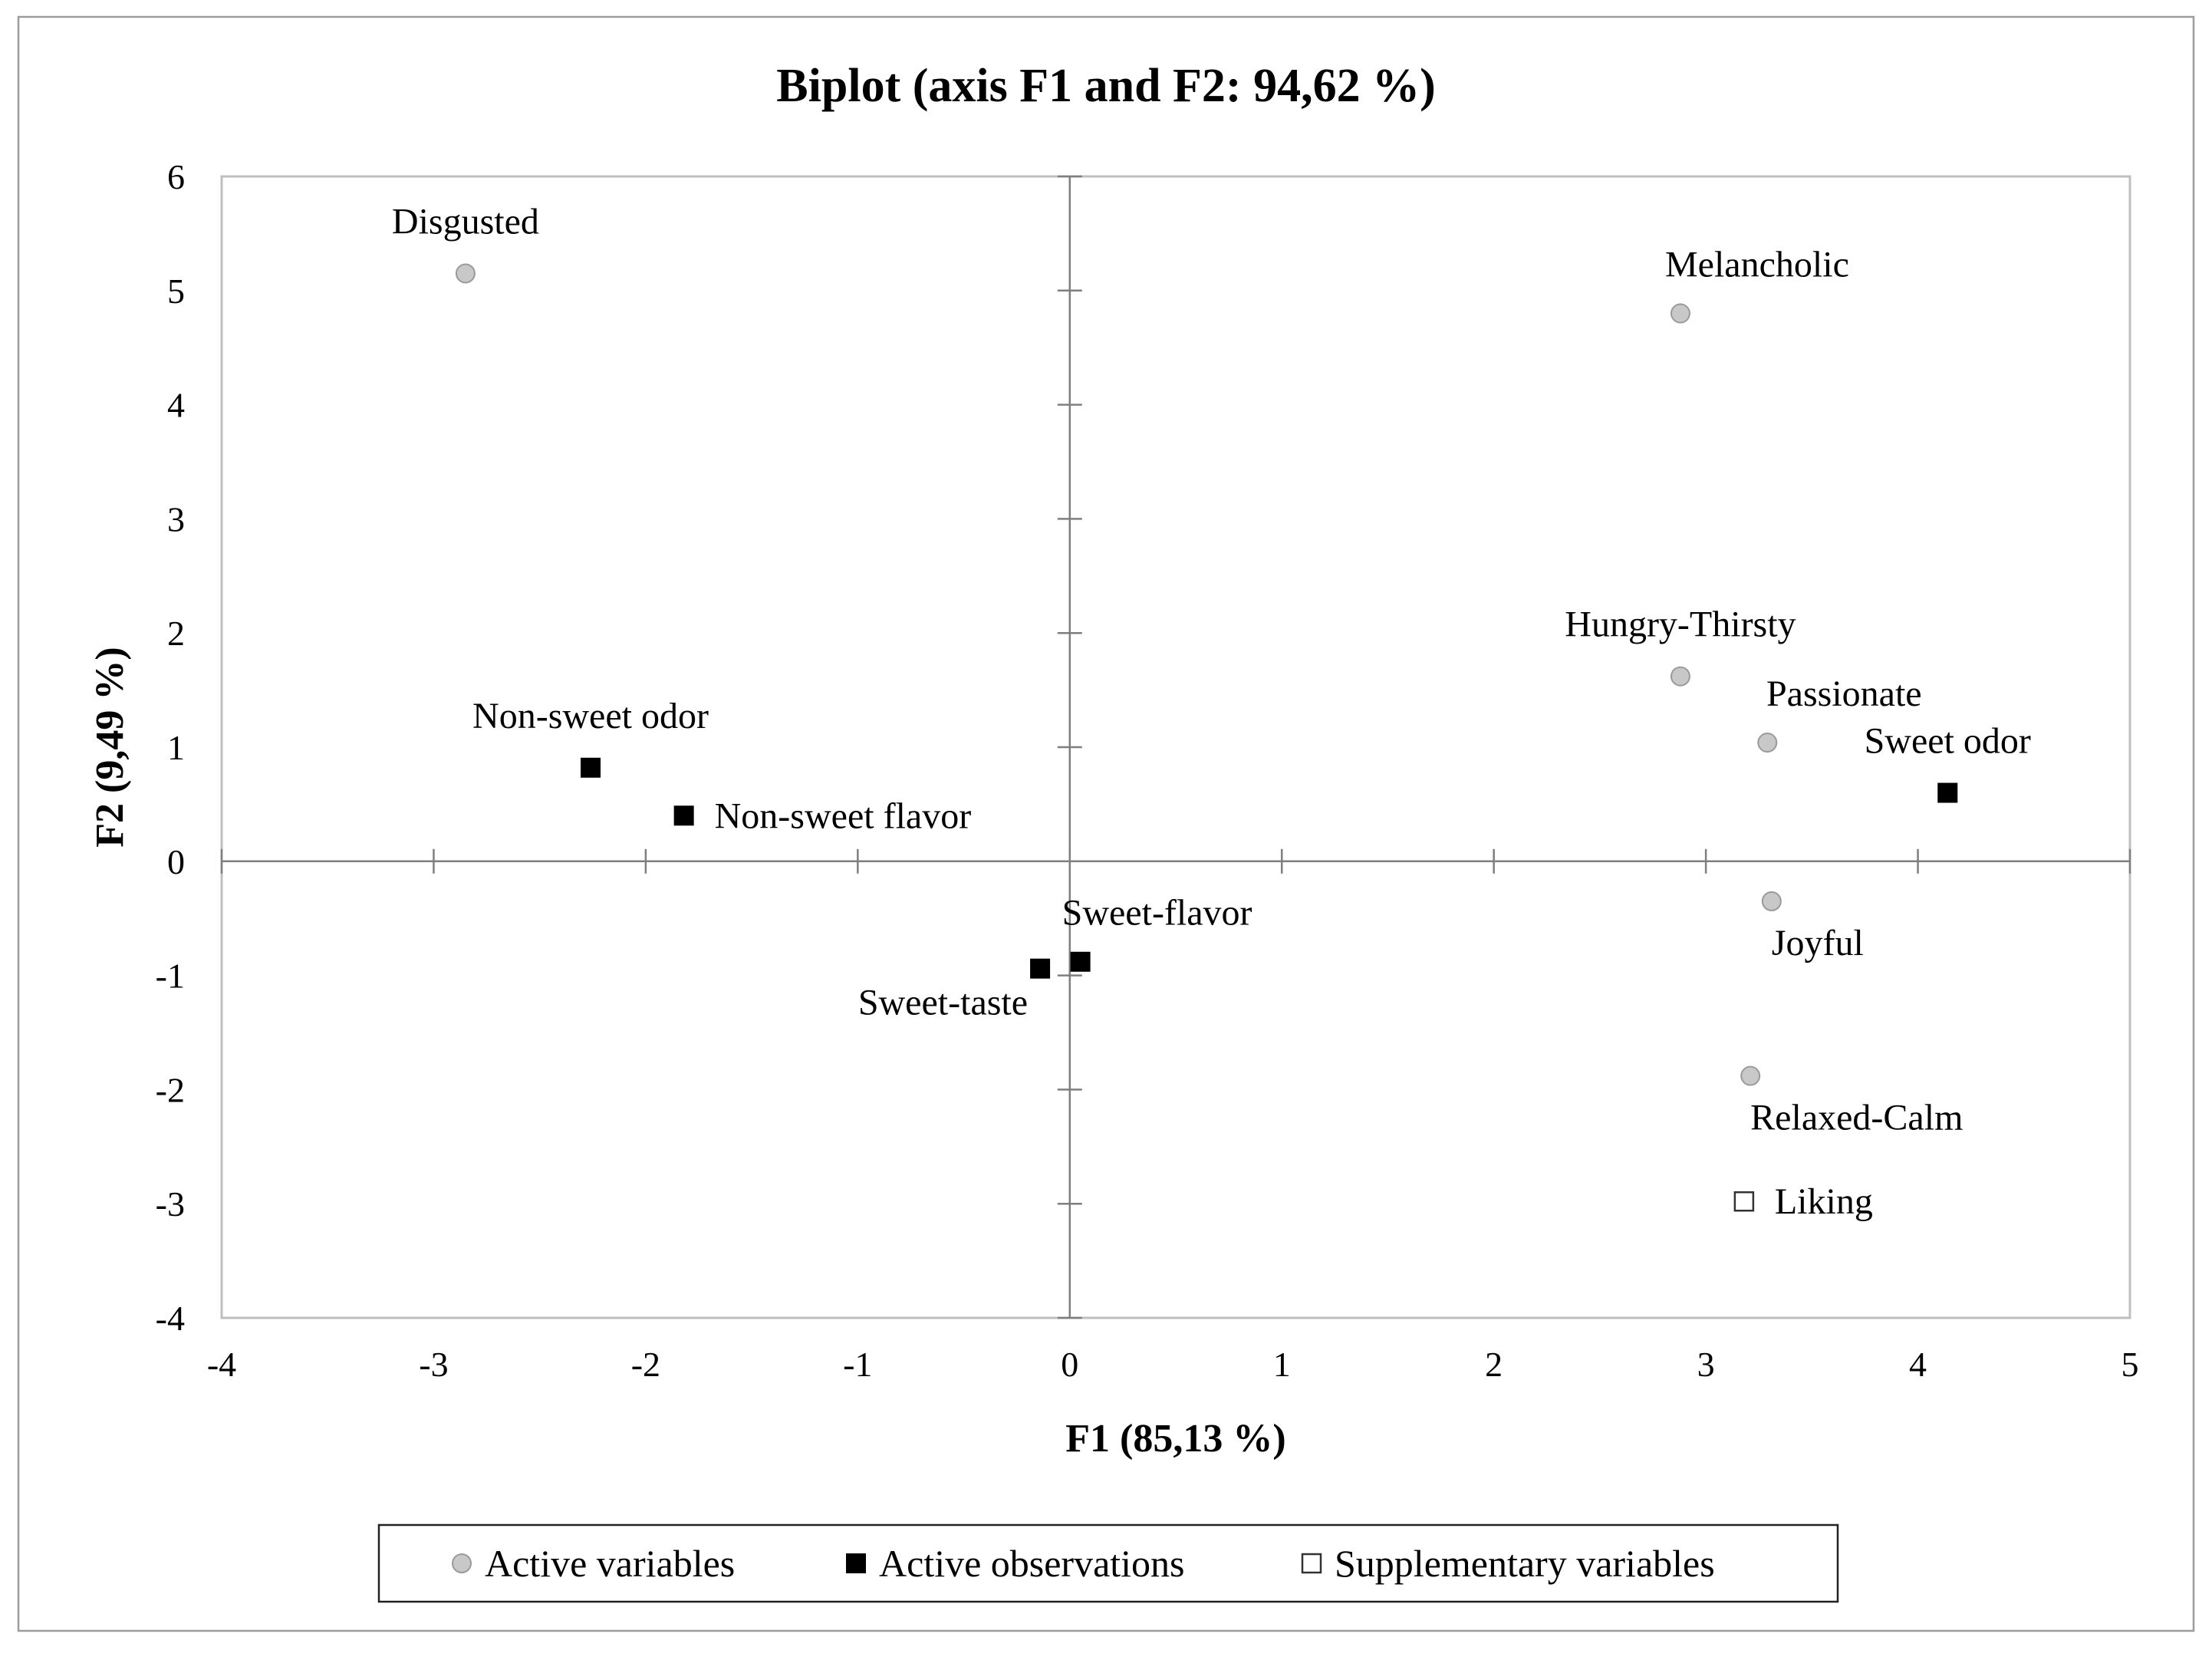 Image resolution: width=2212 pixels, height=1660 pixels. What do you see at coordinates (1744, 1201) in the screenshot?
I see `supplementary-variable-point` at bounding box center [1744, 1201].